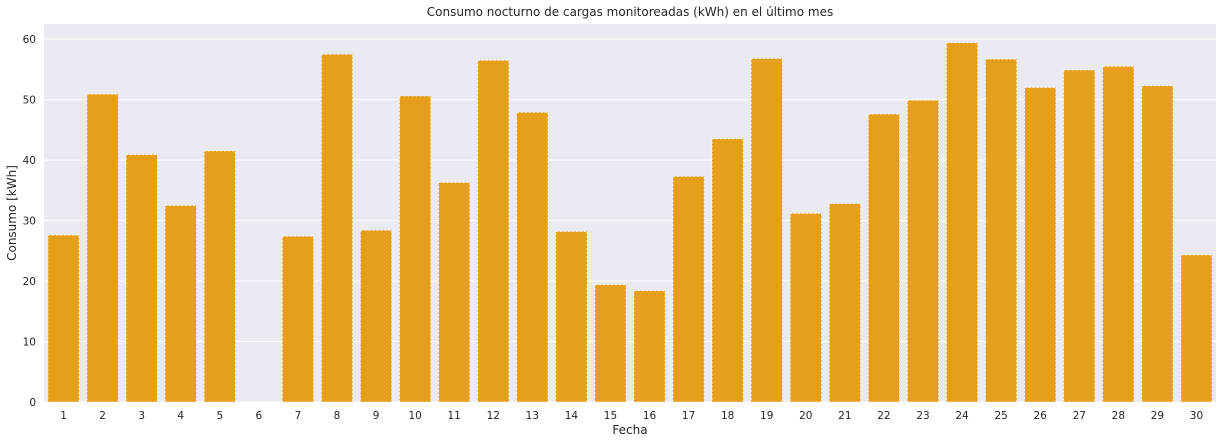 The height and width of the screenshot is (442, 1221). I want to click on y-axis-ticks: 0 10 20 30 40 50 60, so click(29, 221).